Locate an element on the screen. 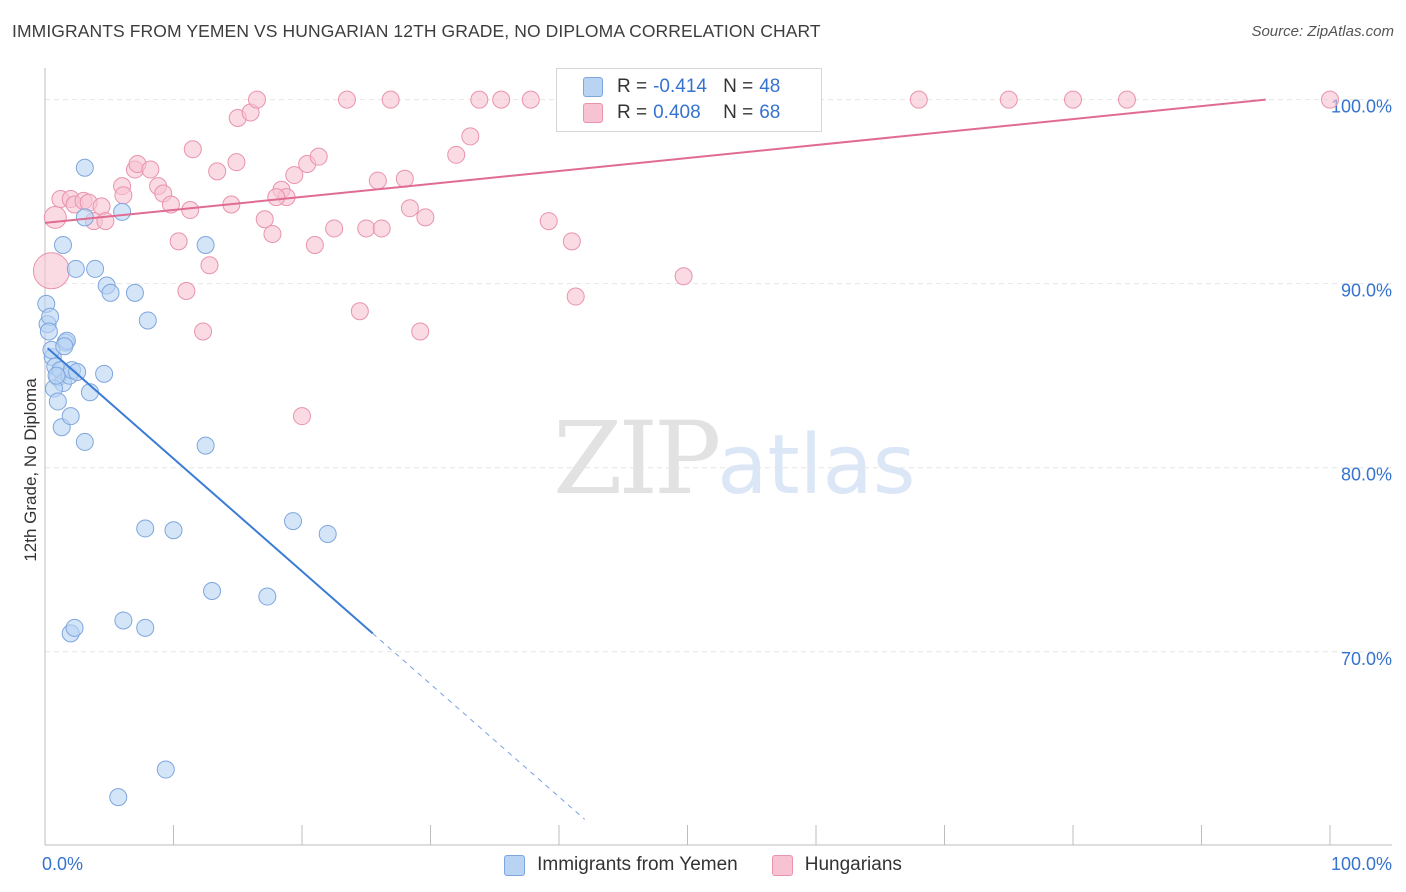 The image size is (1406, 892). legend-item-yemen: Immigrants from Yemen is located at coordinates (621, 865).